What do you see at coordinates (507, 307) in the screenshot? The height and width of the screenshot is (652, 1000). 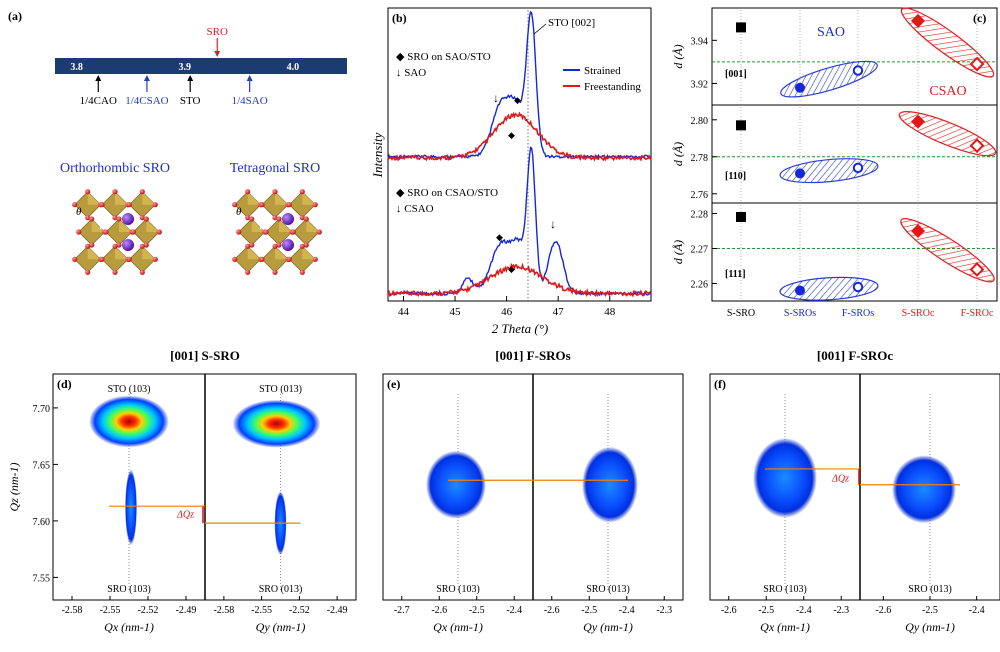 I see `panel-b-xticks: 44 45 46 47 48` at bounding box center [507, 307].